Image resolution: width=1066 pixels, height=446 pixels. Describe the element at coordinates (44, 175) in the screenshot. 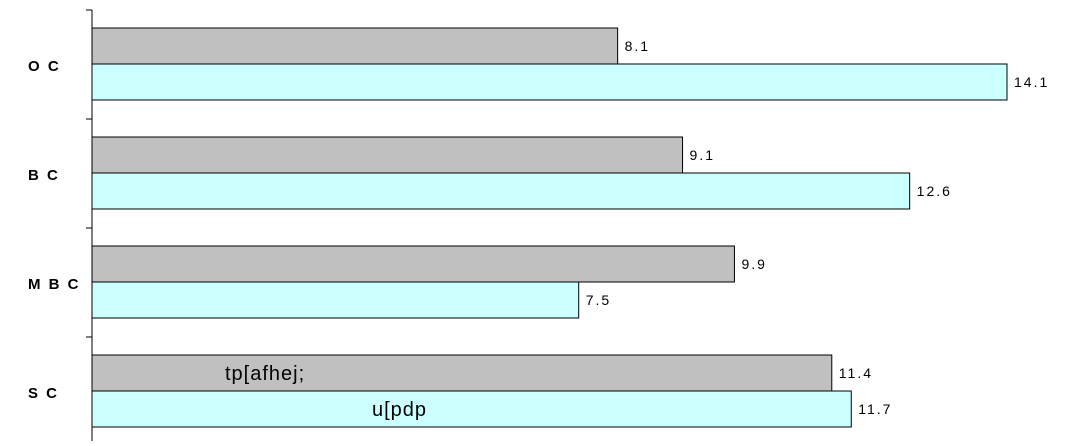

I see `category-label: B C` at that location.